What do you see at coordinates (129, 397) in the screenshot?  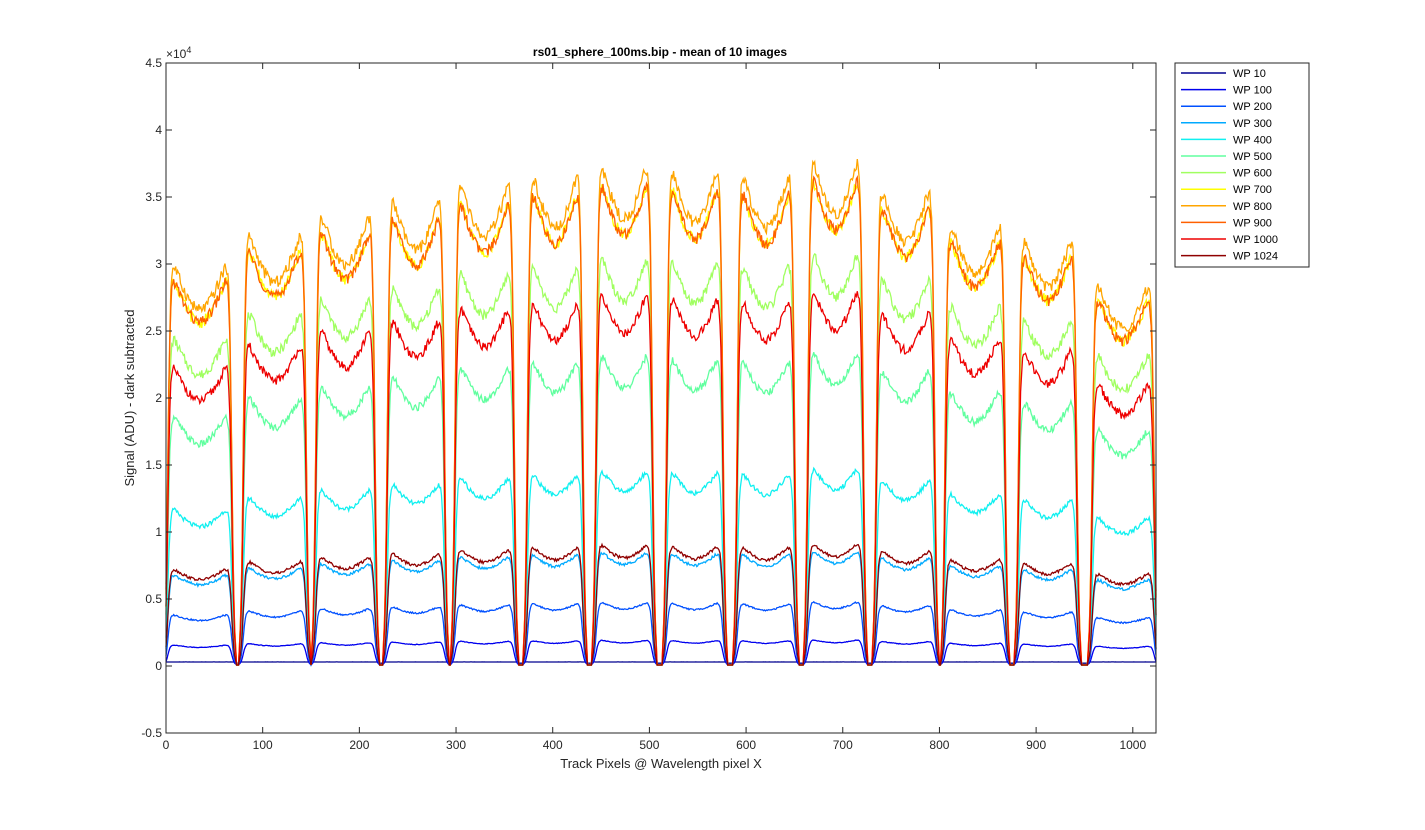 I see `y-axis-label: Signal (ADU) - dark subtracted` at bounding box center [129, 397].